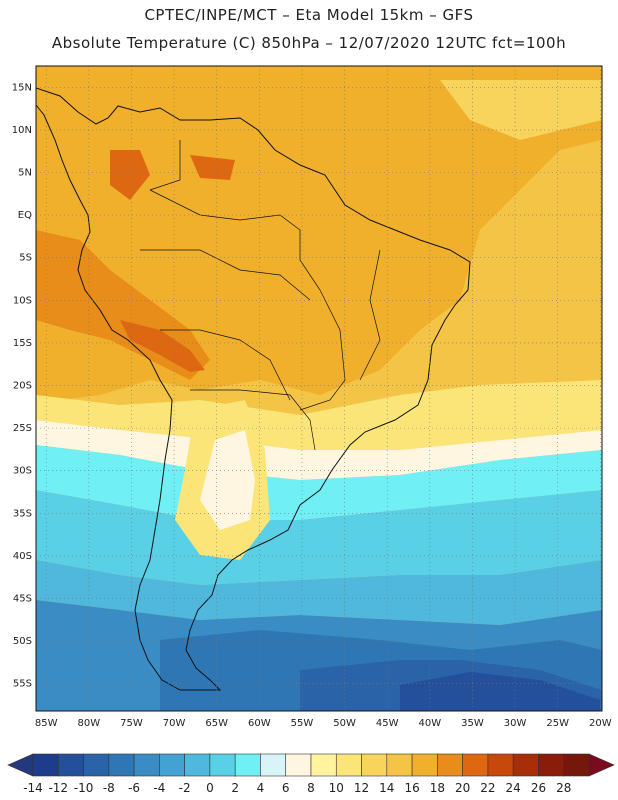 The image size is (618, 800). I want to click on lat-label: 15S, so click(22, 343).